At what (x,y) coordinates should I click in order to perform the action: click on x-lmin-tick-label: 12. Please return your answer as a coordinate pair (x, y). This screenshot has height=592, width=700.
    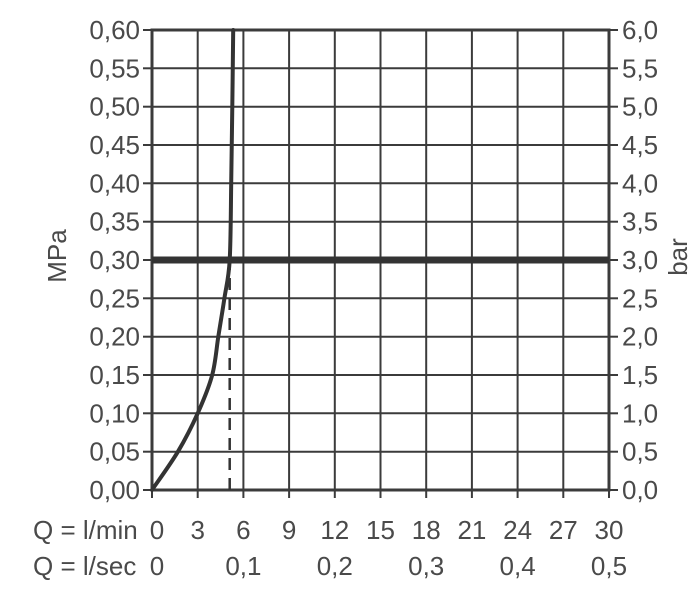
    Looking at the image, I should click on (334, 530).